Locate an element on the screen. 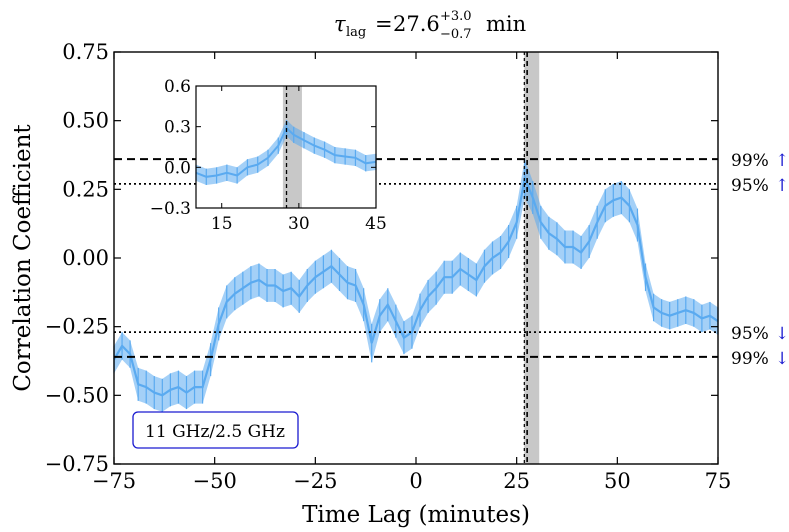 This screenshot has height=532, width=789. y-tick-label: −0.25 is located at coordinates (77, 327).